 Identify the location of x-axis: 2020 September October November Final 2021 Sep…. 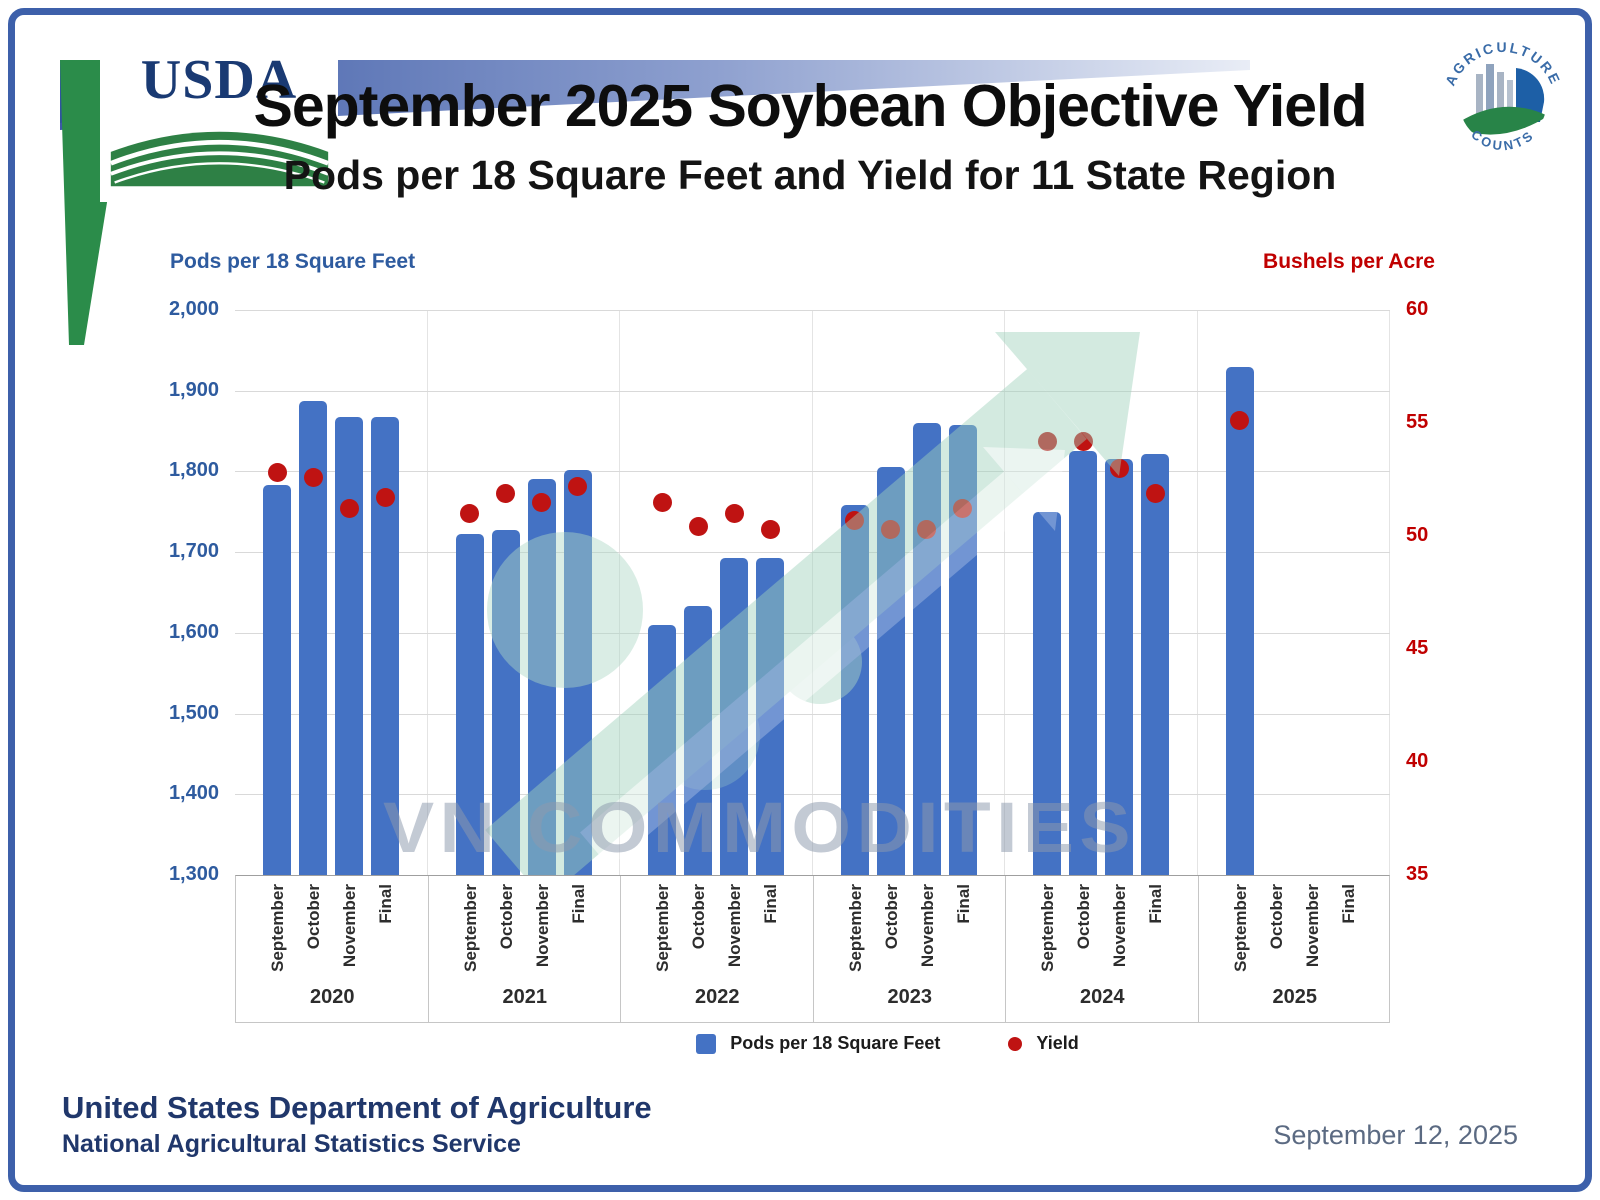
(812, 949).